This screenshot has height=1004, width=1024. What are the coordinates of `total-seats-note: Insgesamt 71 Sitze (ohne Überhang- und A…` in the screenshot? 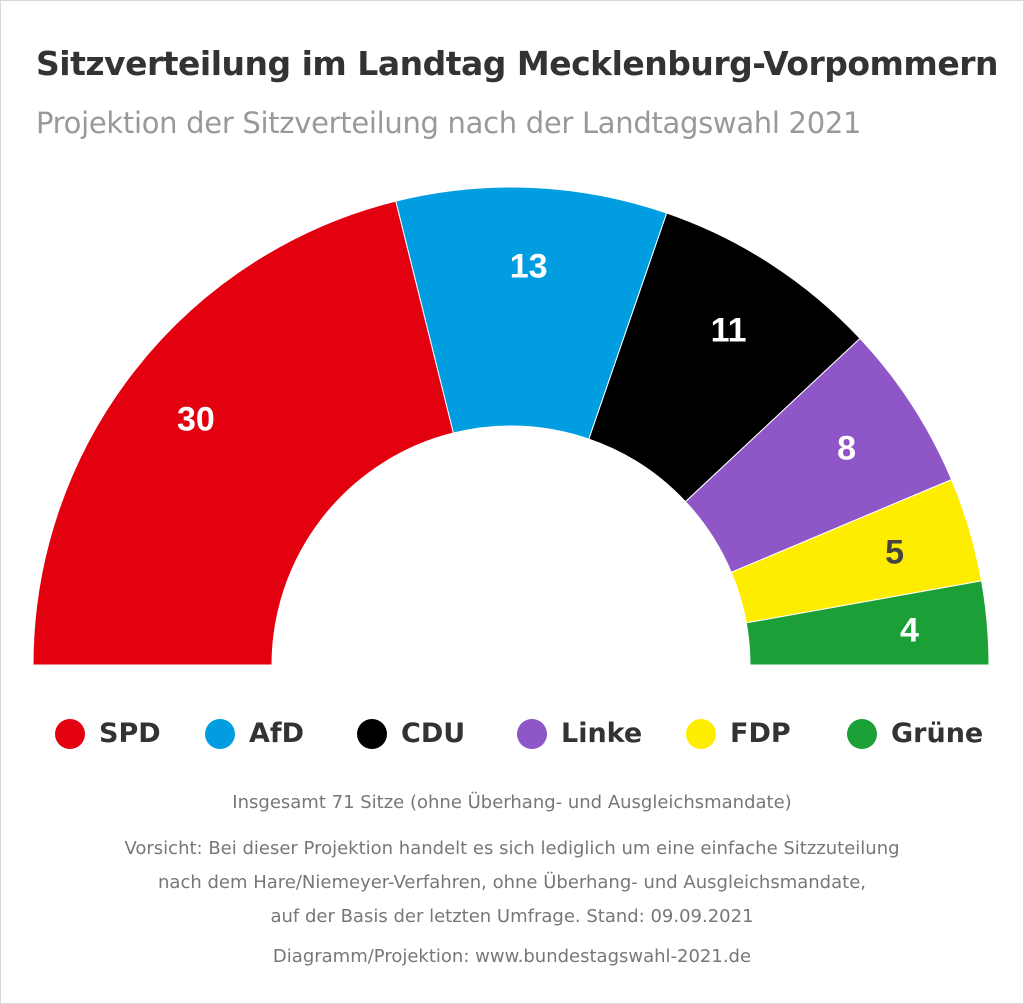 It's located at (512, 802).